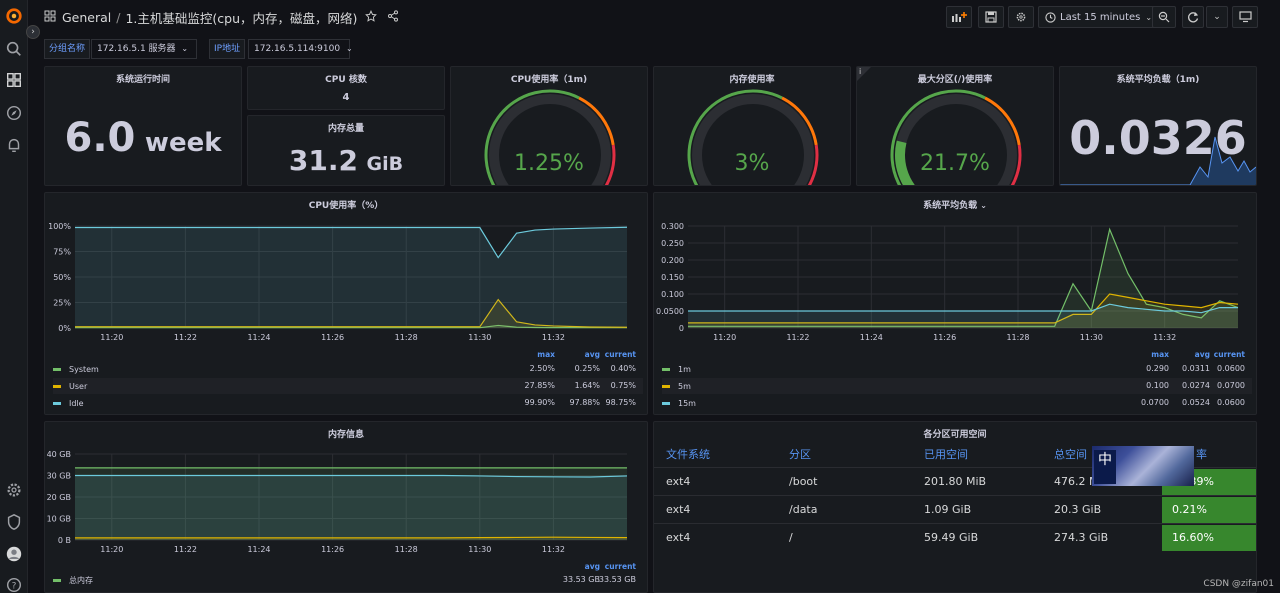 Image resolution: width=1280 pixels, height=593 pixels. I want to click on y-tick-label: 0.300, so click(672, 226).